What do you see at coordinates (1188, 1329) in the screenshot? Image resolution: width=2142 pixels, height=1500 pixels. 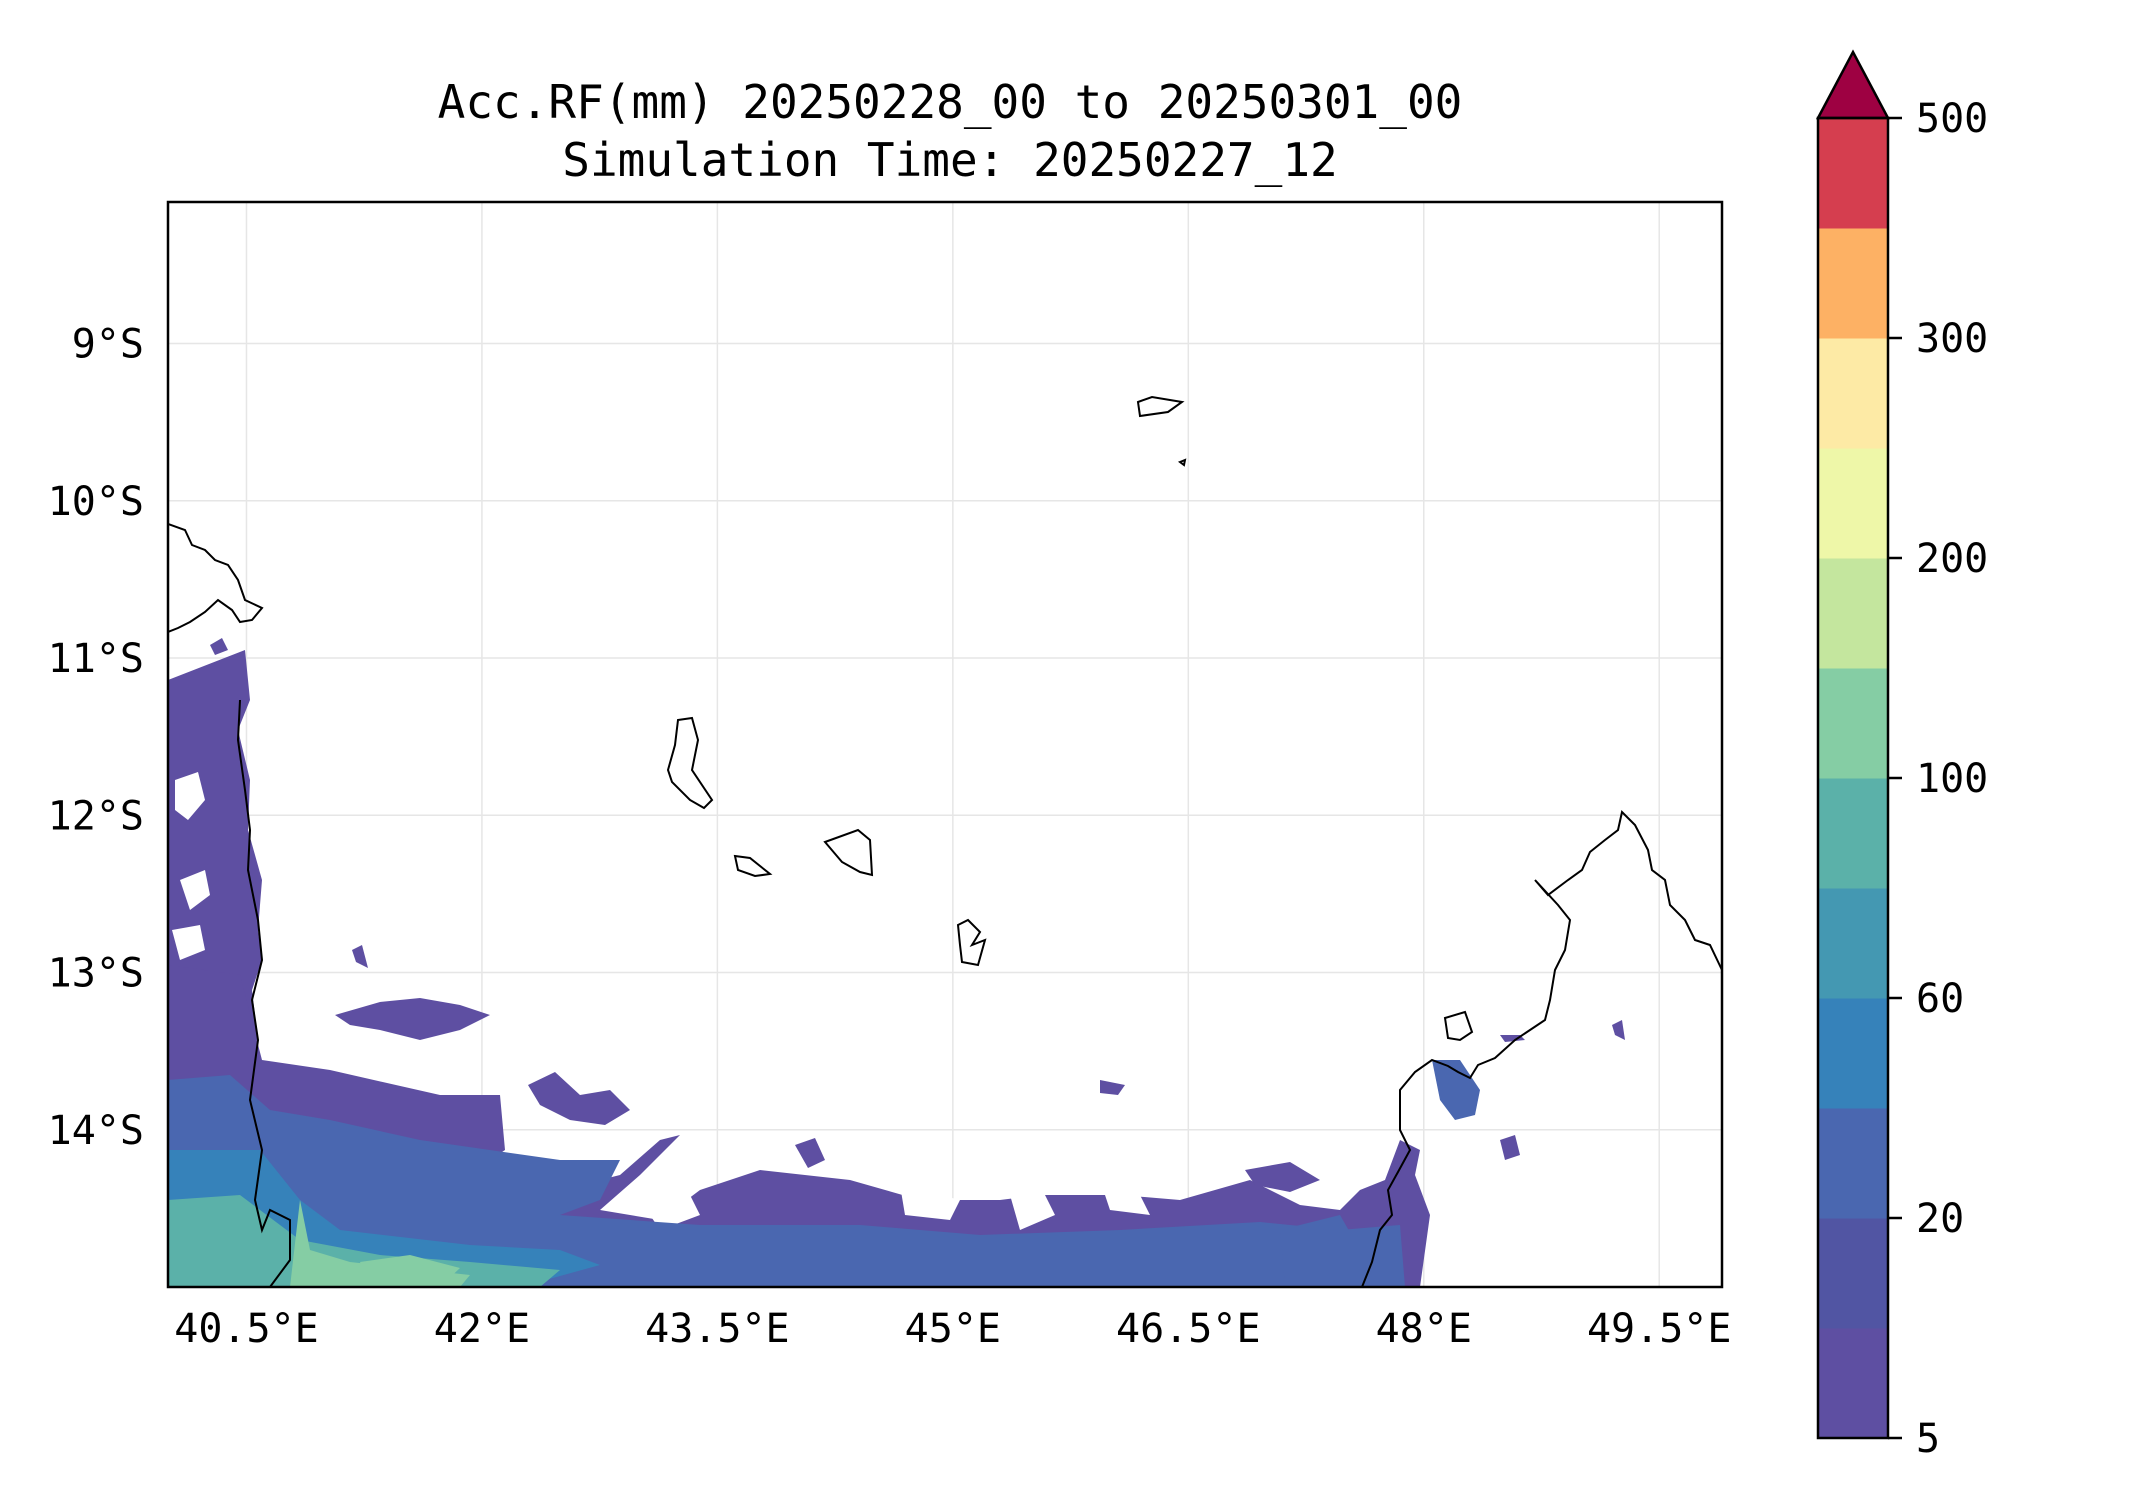 I see `lon-tick-label: 46.5°E` at bounding box center [1188, 1329].